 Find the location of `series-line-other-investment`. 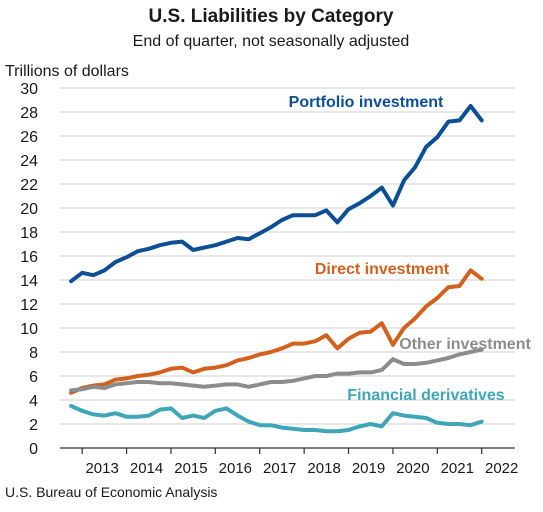

series-line-other-investment is located at coordinates (276, 370).